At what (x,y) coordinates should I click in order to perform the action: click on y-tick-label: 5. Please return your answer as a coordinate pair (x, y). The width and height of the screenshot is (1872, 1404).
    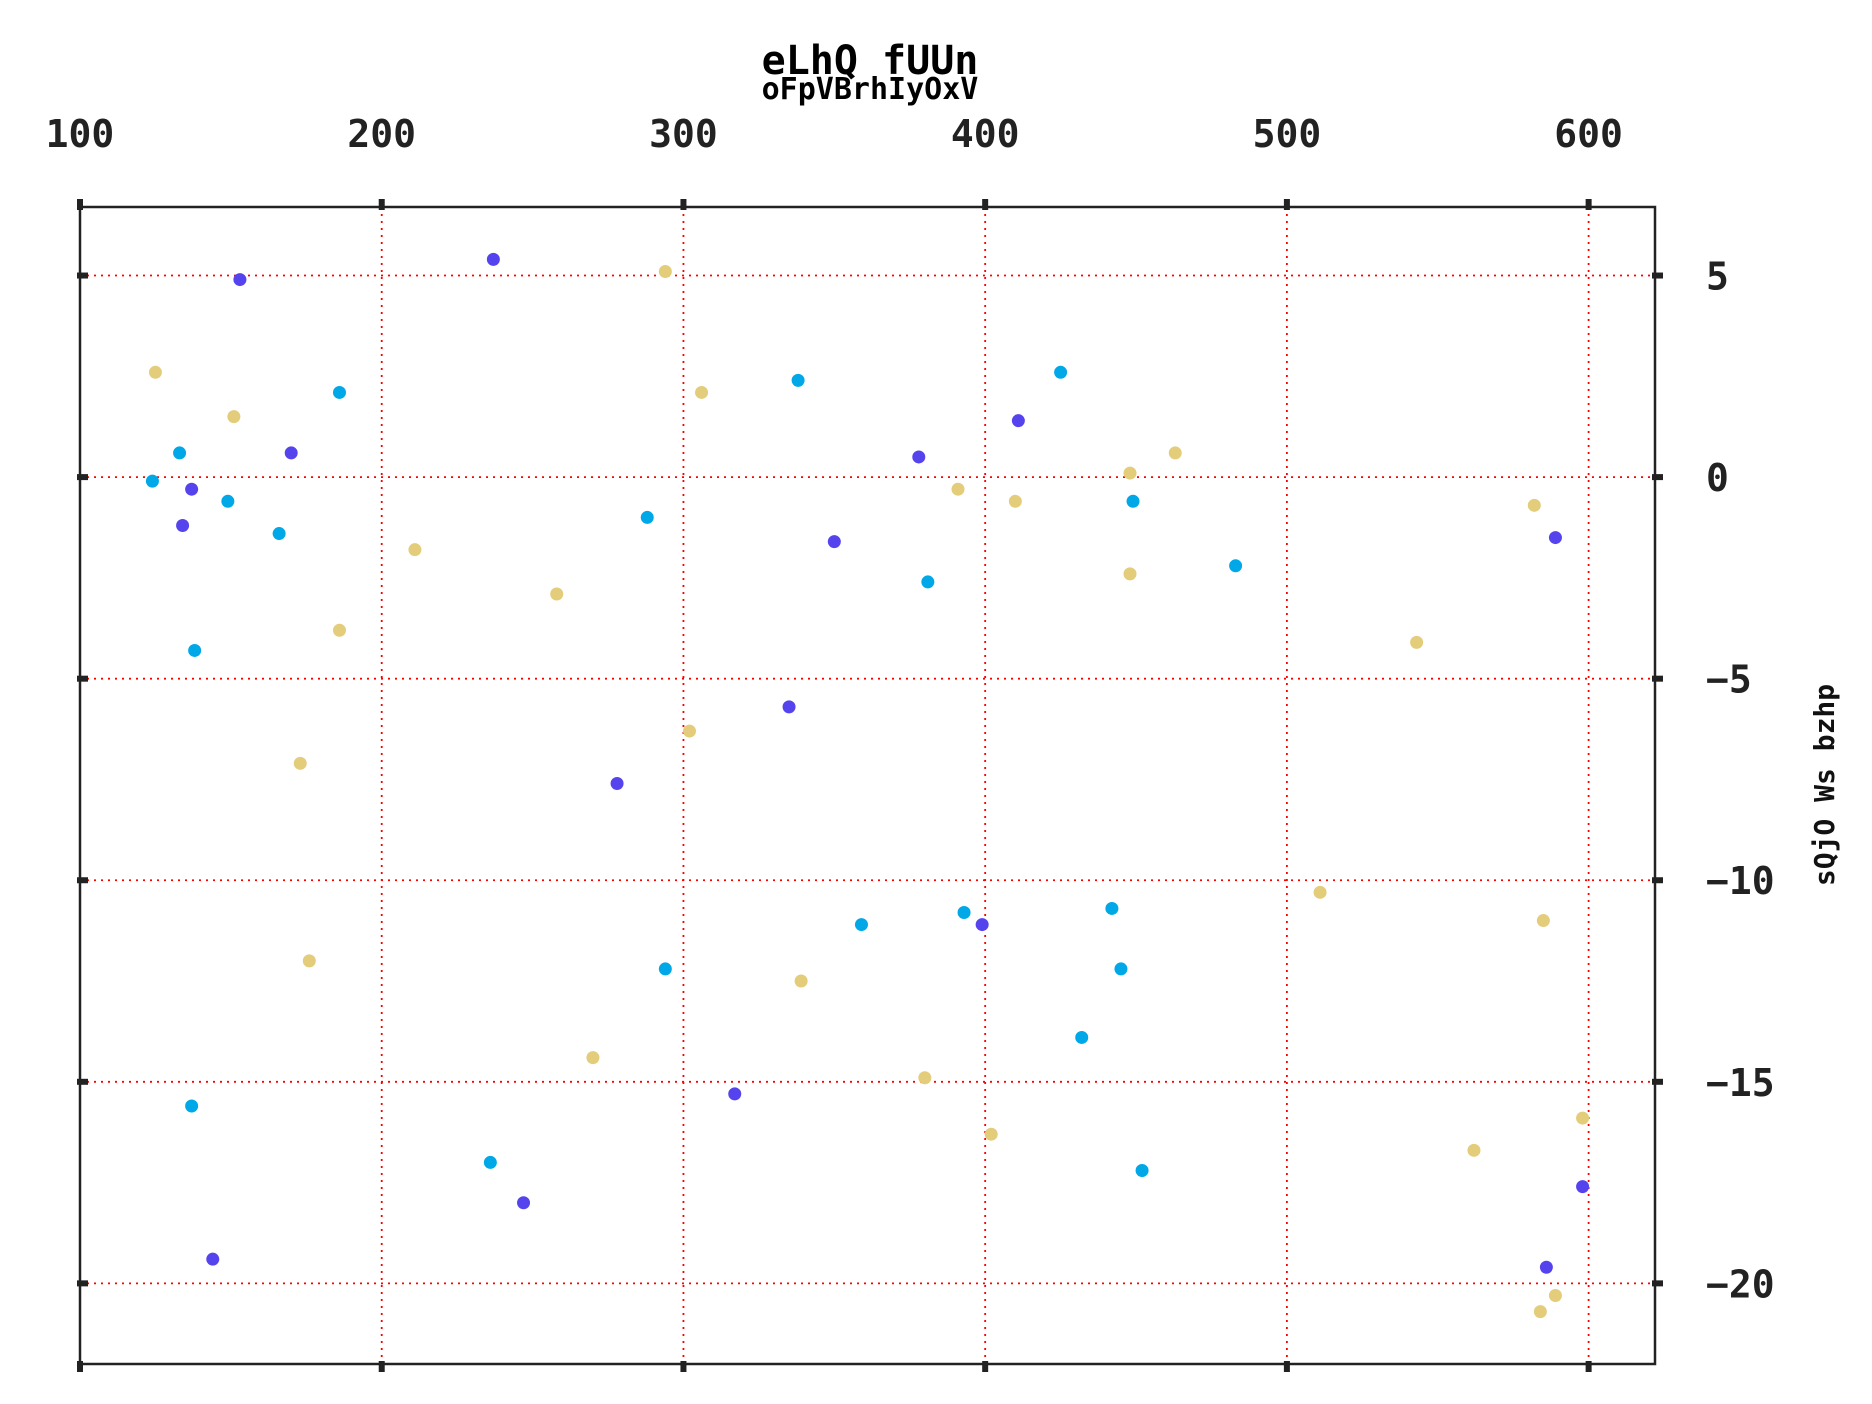
    Looking at the image, I should click on (1717, 277).